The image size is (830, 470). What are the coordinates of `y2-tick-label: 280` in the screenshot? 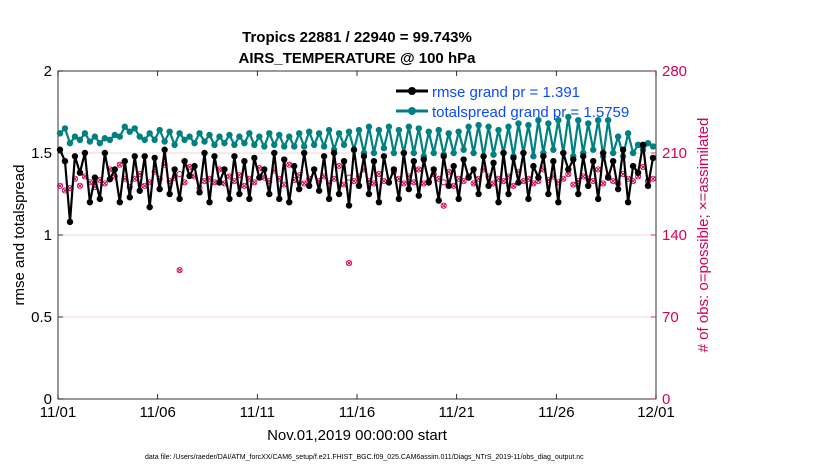 It's located at (674, 71).